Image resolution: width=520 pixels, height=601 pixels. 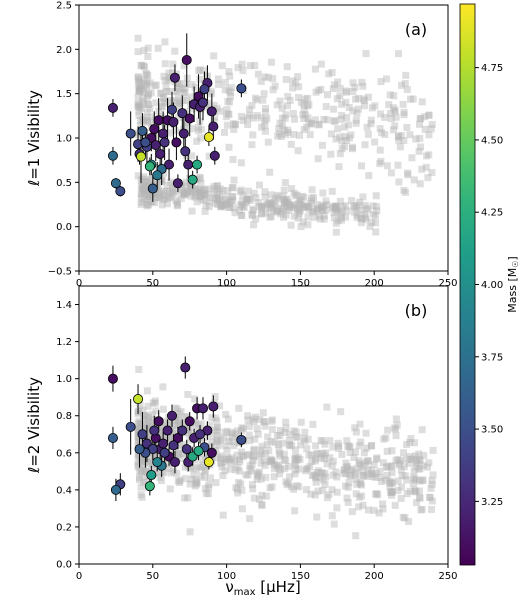 I want to click on y-tick-label: 0.8, so click(x=64, y=416).